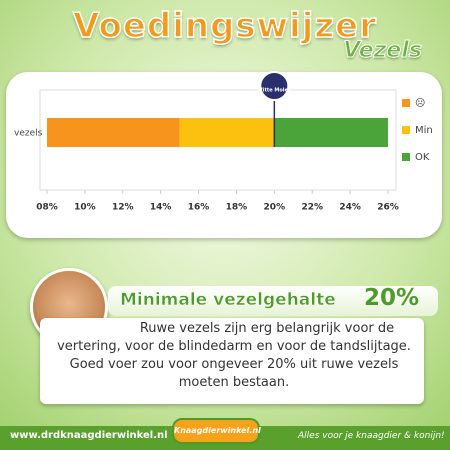 Image resolution: width=450 pixels, height=450 pixels. I want to click on subtitle: Vezels, so click(383, 51).